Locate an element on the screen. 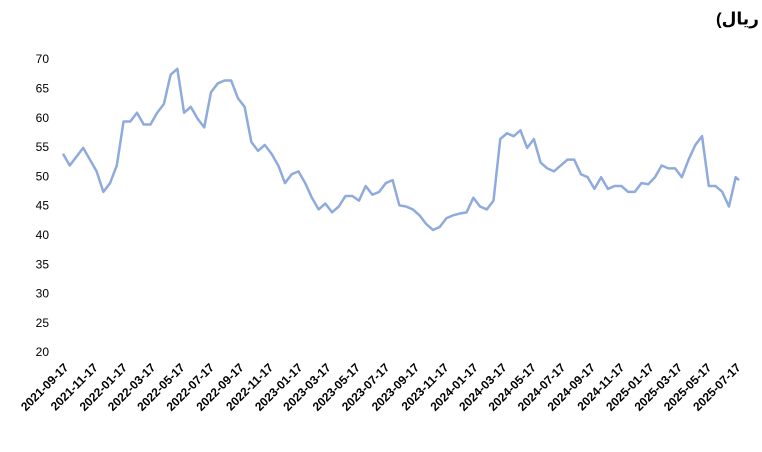  y-tick-label: 35 is located at coordinates (43, 264).